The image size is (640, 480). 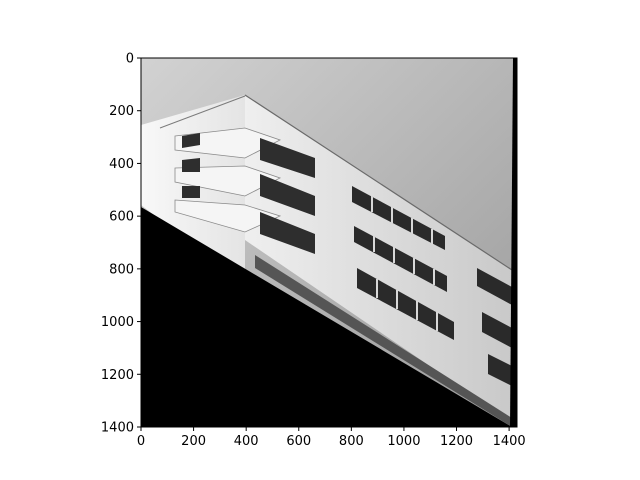 What do you see at coordinates (331, 438) in the screenshot?
I see `x-axis: 0 200 400 600 800 1000 1200 1400` at bounding box center [331, 438].